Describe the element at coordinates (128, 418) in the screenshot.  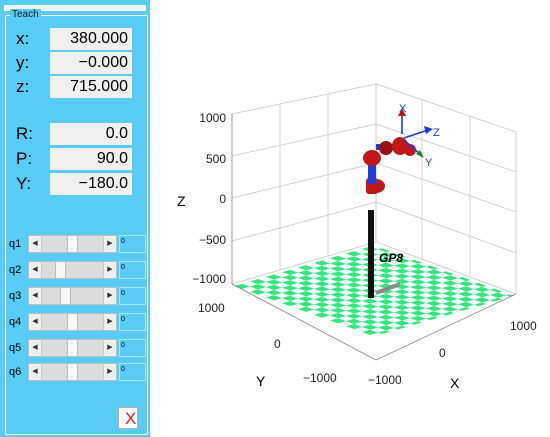
I see `close-button: X` at that location.